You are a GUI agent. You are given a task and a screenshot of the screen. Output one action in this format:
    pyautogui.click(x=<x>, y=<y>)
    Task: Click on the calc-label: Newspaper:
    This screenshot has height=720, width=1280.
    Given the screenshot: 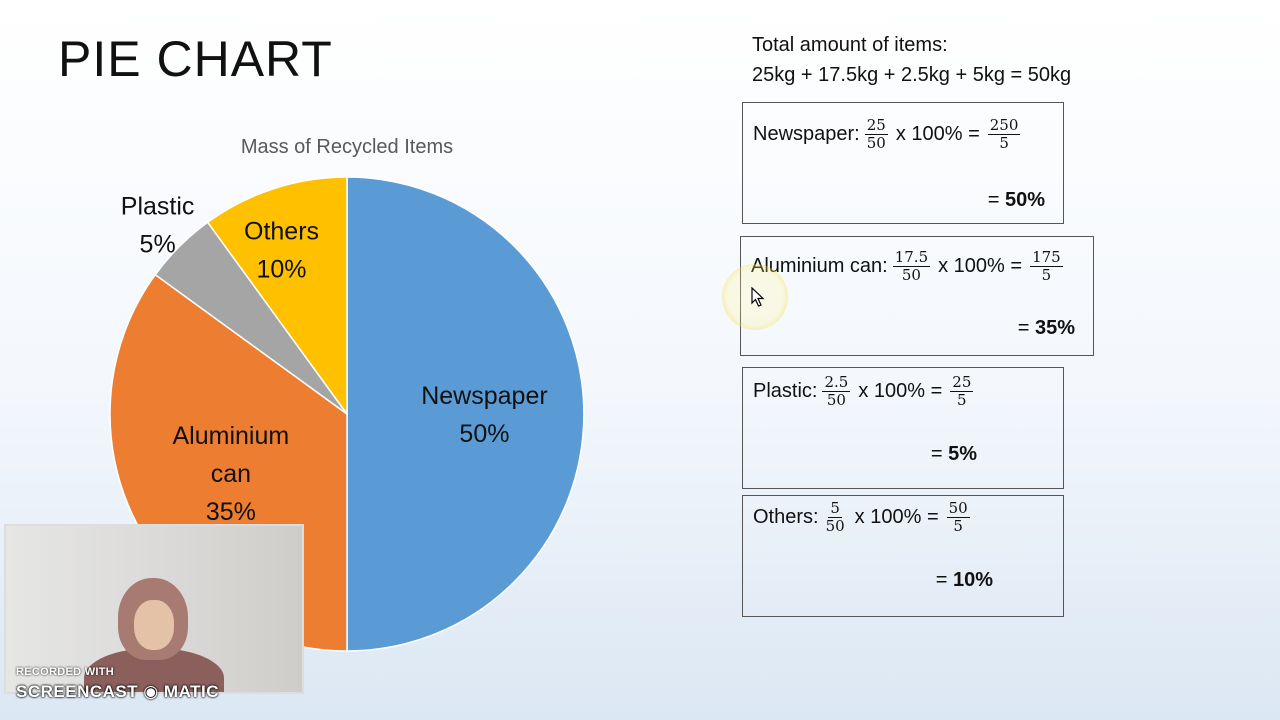 What is the action you would take?
    pyautogui.click(x=806, y=134)
    